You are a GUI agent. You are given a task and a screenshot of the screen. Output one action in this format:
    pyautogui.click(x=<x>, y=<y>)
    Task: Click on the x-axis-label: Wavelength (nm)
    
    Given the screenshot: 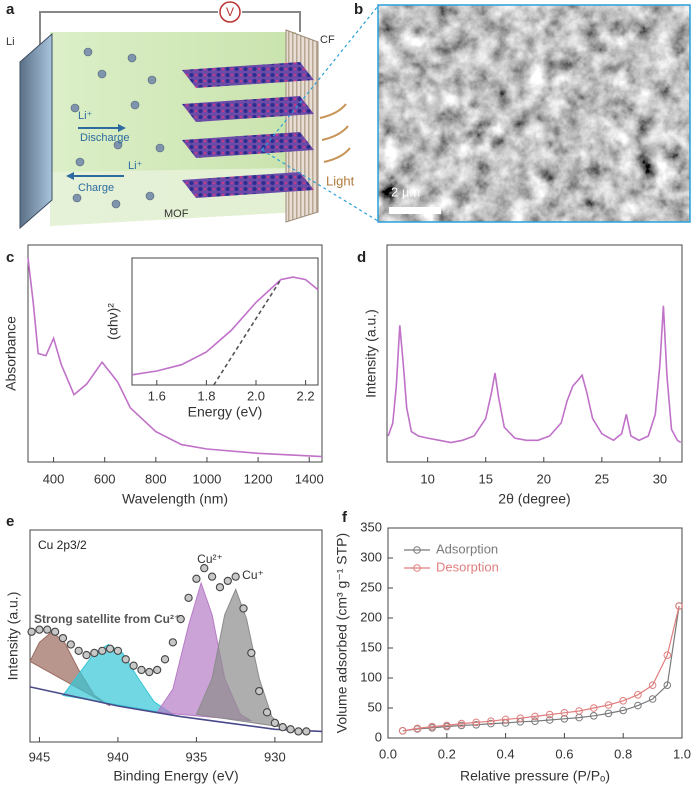 What is the action you would take?
    pyautogui.click(x=175, y=499)
    